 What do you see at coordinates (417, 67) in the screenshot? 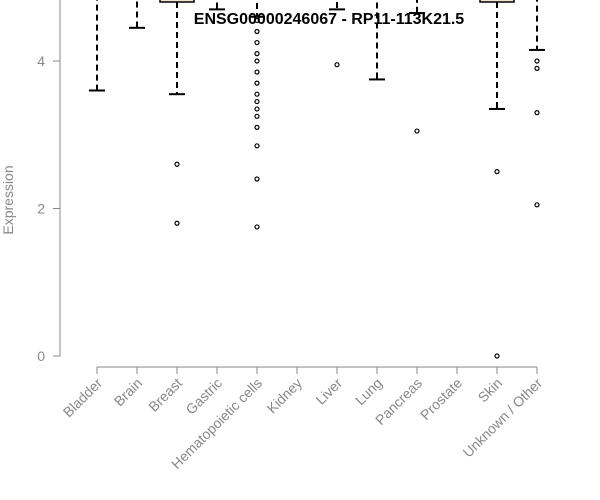
I see `box-group-pancreas` at bounding box center [417, 67].